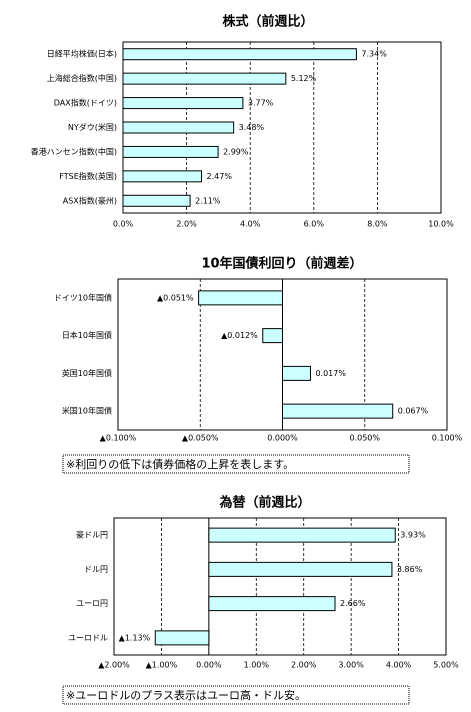 The image size is (471, 712). I want to click on x-tick-label: 6.0%, so click(314, 224).